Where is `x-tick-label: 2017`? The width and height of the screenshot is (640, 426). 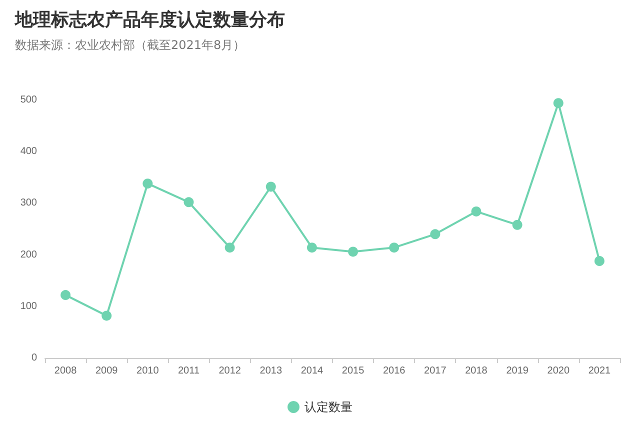 x-tick-label: 2017 is located at coordinates (435, 371).